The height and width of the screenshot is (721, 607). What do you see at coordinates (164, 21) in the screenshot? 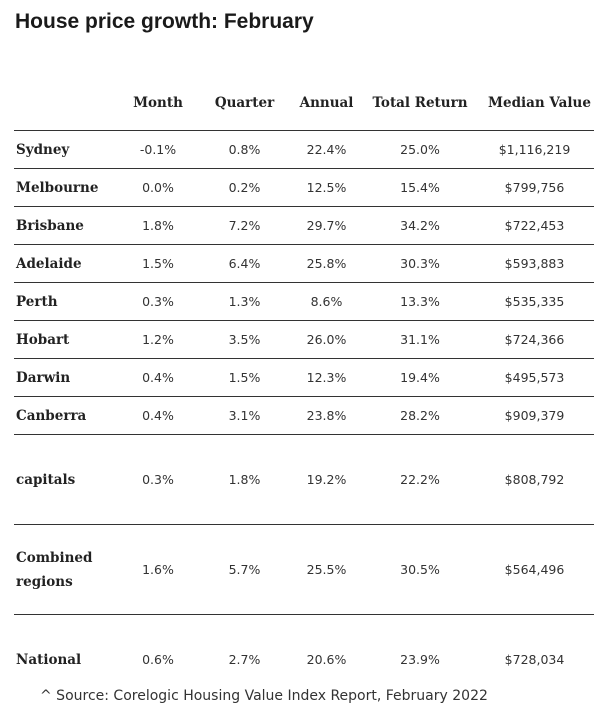
I see `page-title: House price growth: February` at bounding box center [164, 21].